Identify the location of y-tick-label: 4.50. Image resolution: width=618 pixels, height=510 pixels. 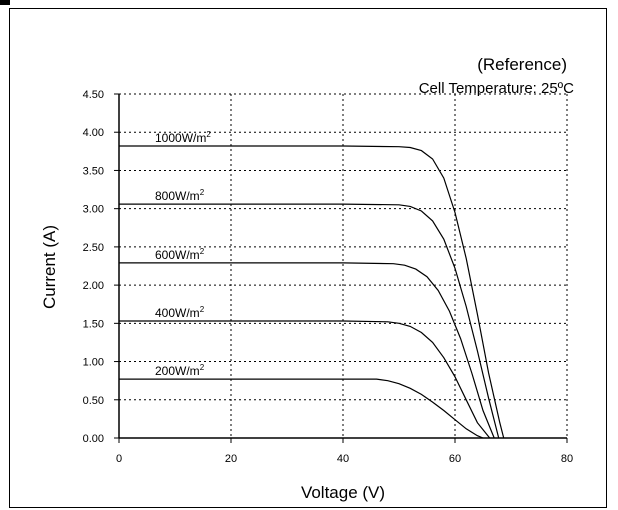
(93, 95).